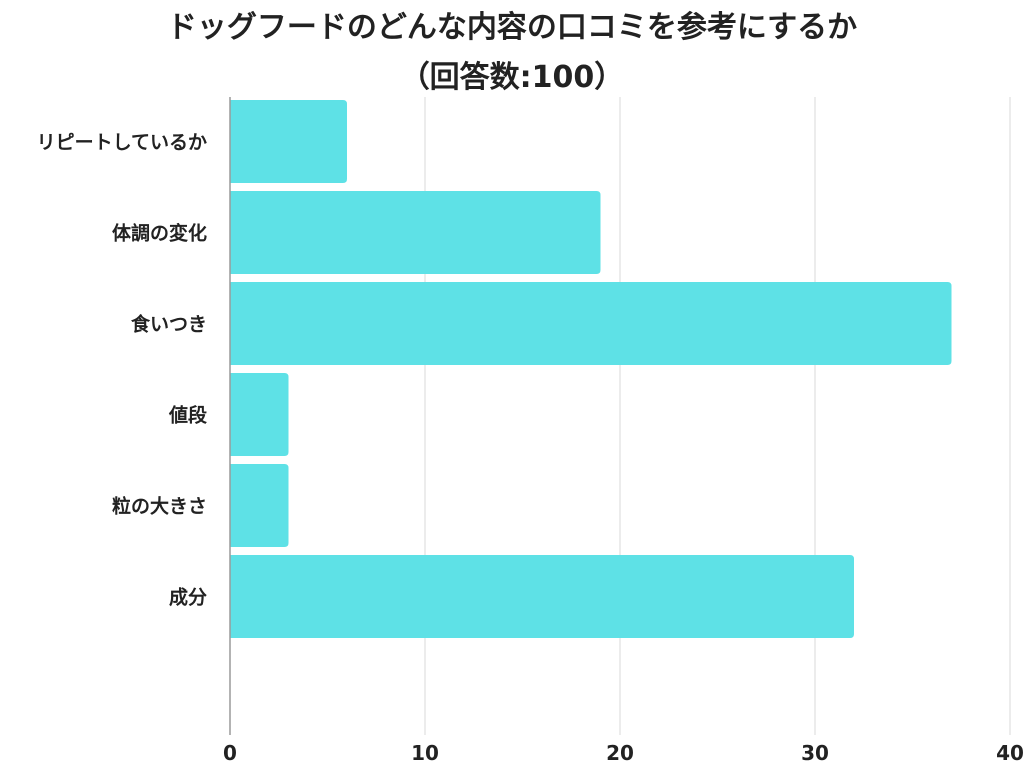 Image resolution: width=1024 pixels, height=768 pixels. What do you see at coordinates (188, 597) in the screenshot?
I see `category-label: 成分` at bounding box center [188, 597].